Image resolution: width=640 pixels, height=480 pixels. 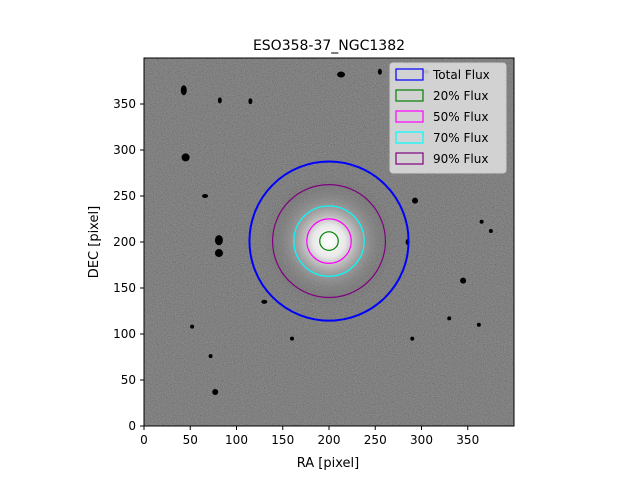 What do you see at coordinates (124, 334) in the screenshot?
I see `y-tick-label: 100` at bounding box center [124, 334].